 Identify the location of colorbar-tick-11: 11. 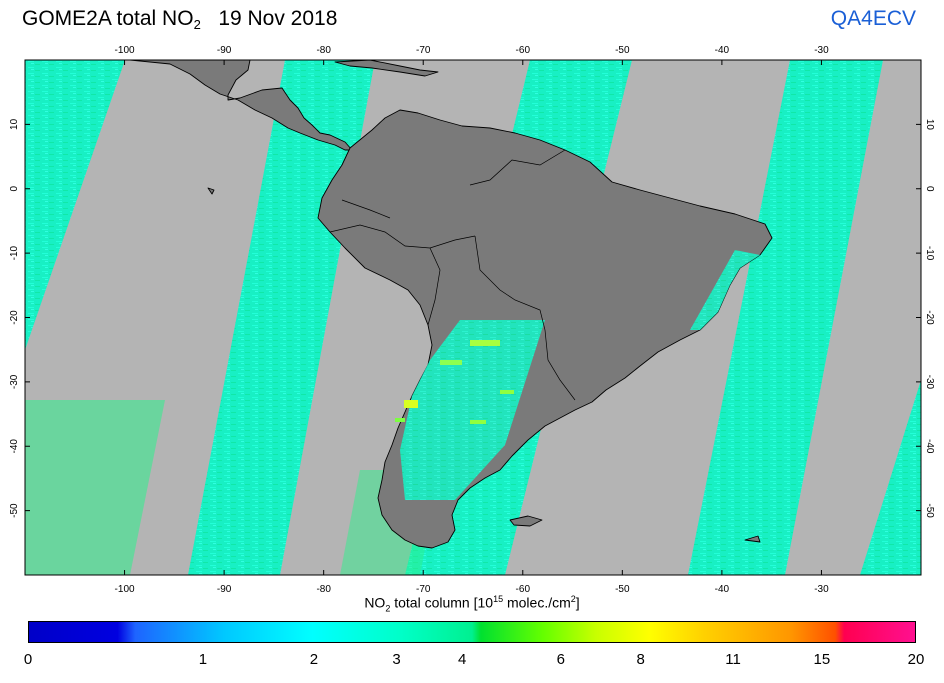
(733, 659).